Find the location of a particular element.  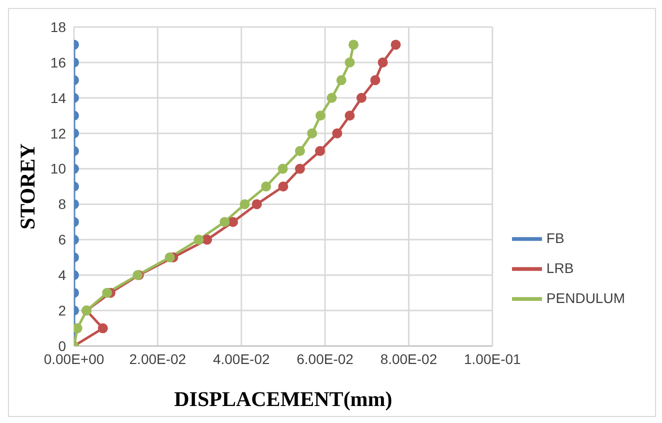

x-tick-label: 6.00E-02 is located at coordinates (325, 358).